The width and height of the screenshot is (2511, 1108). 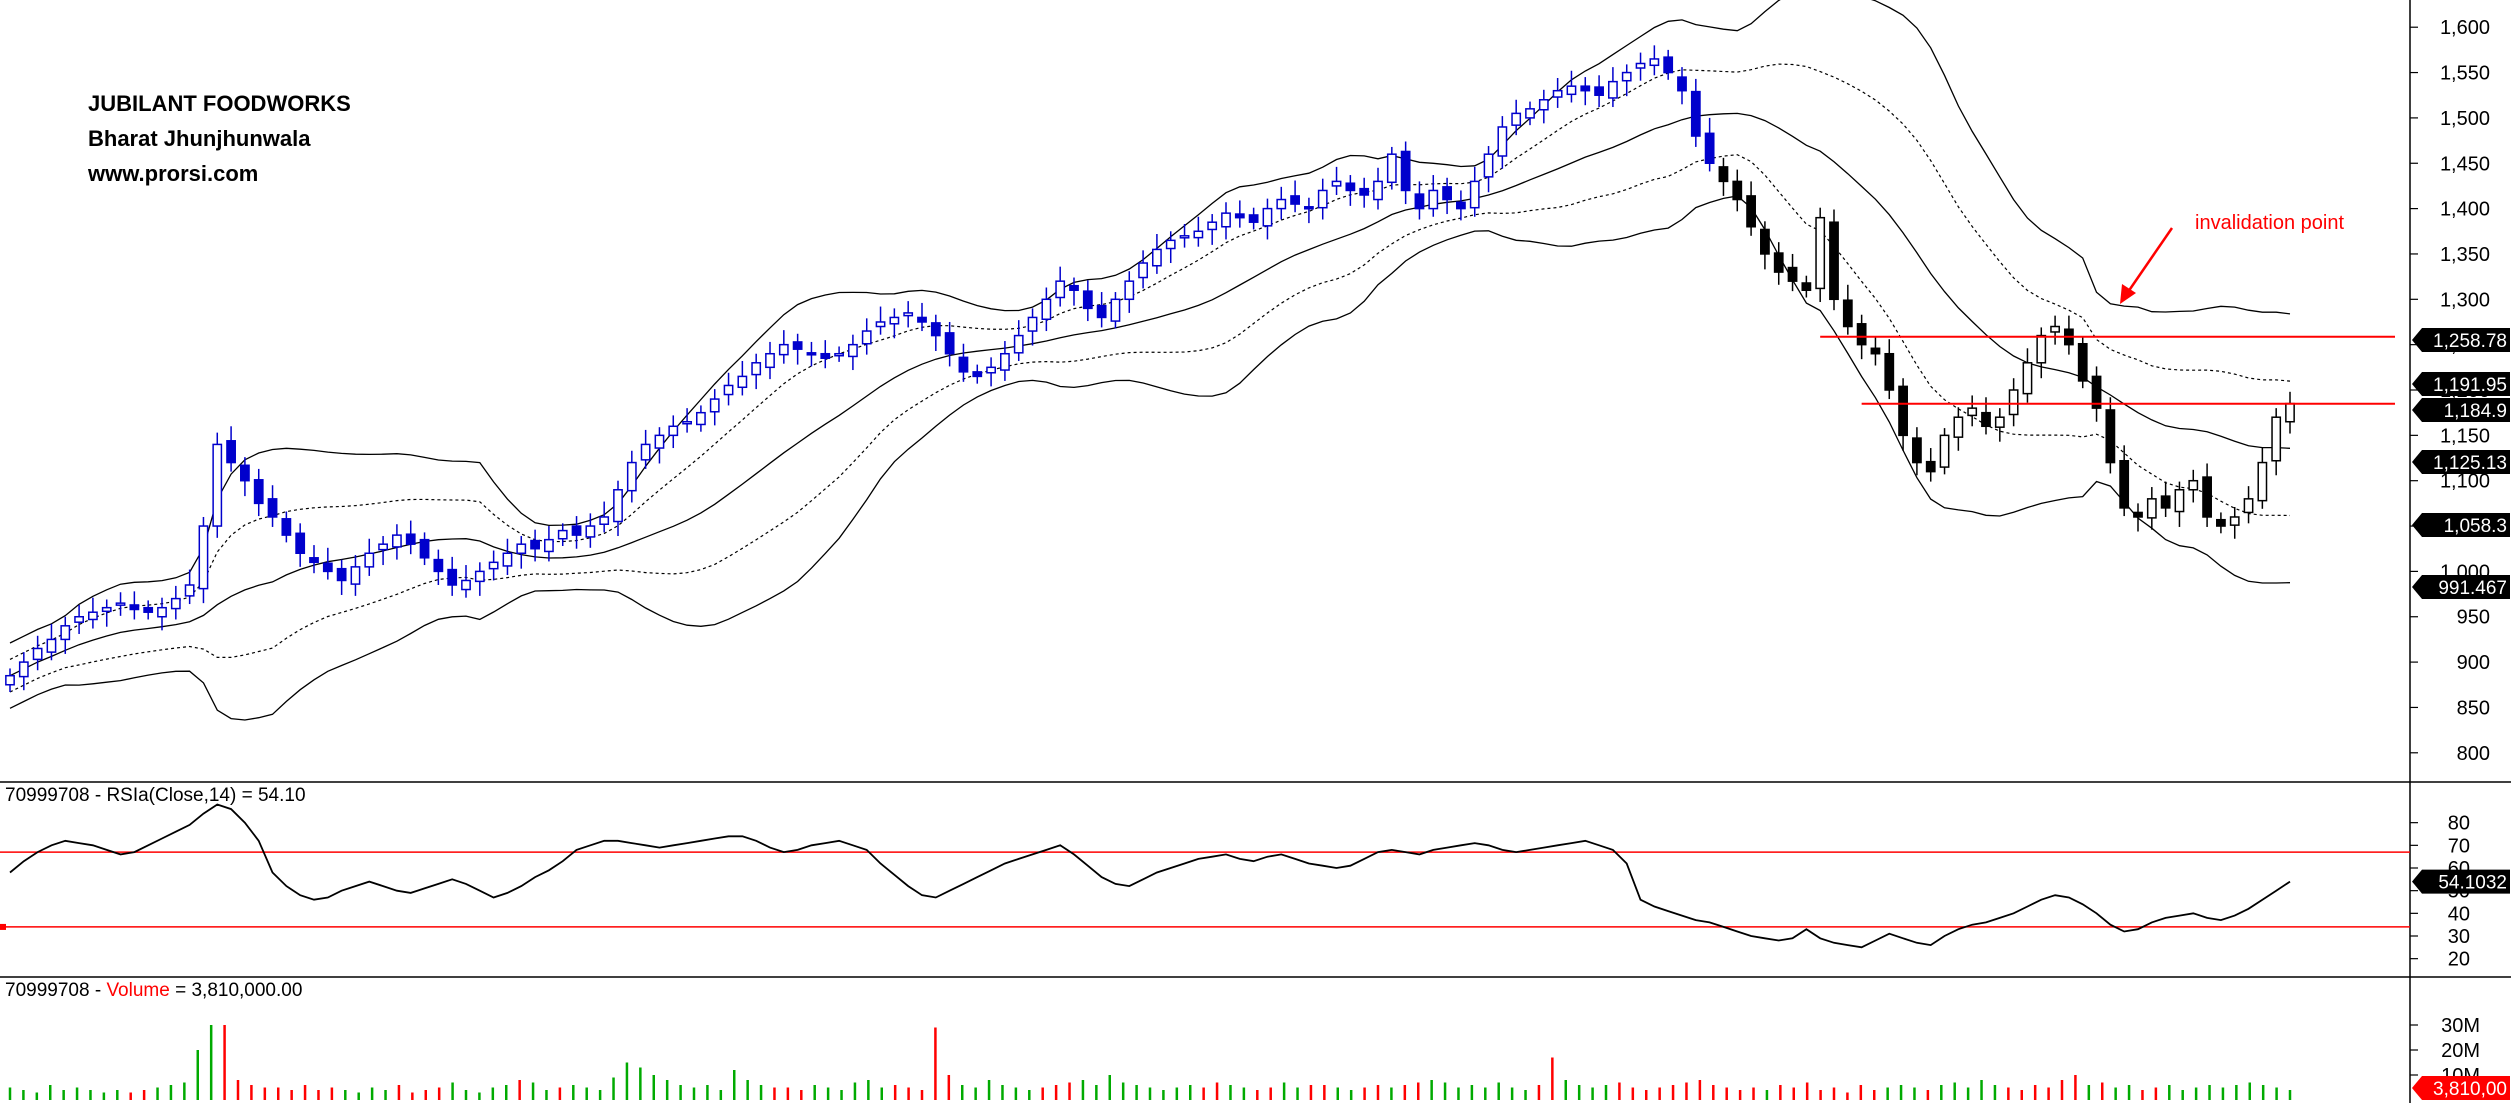 I want to click on watermark-title: JUBILANT FOODWORKS, so click(x=219, y=103).